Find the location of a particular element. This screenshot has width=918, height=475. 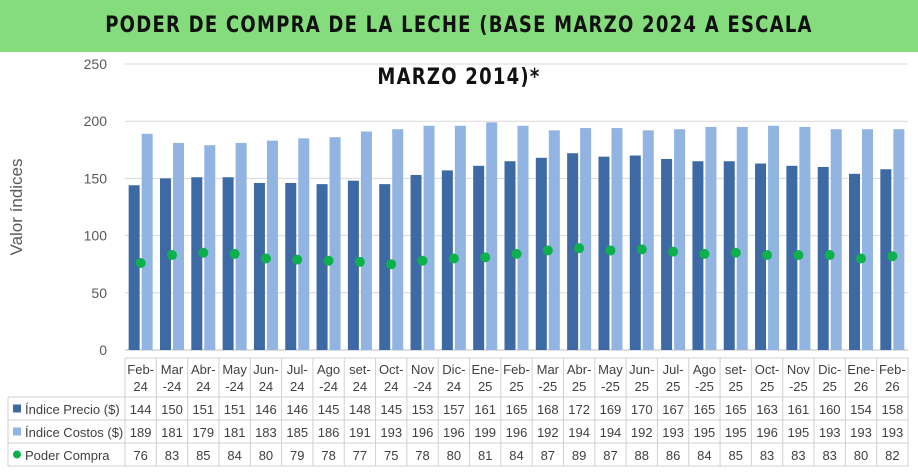

data-table-value: 185 is located at coordinates (297, 432).